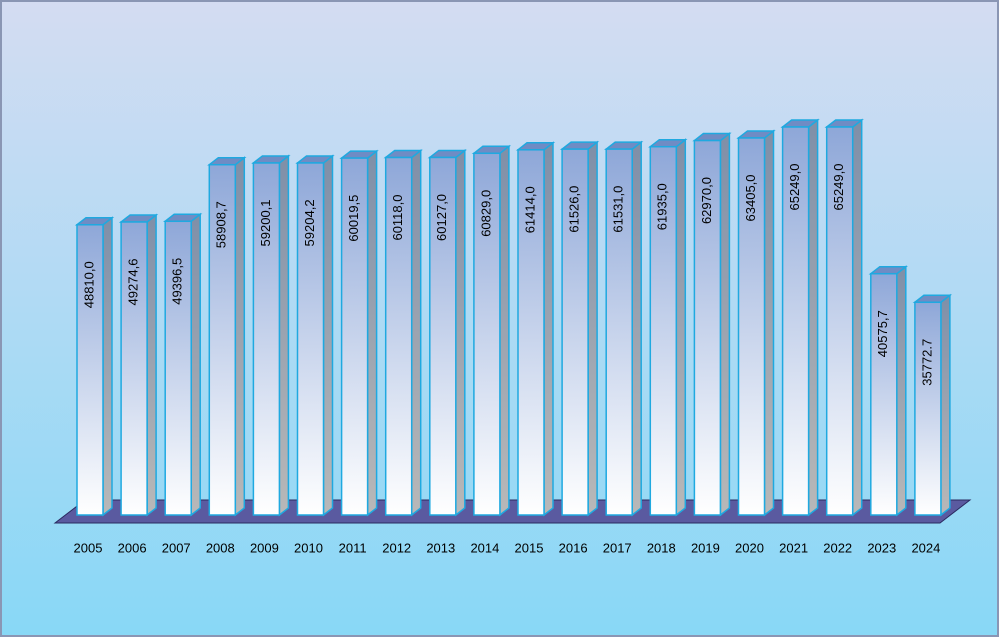  What do you see at coordinates (176, 547) in the screenshot?
I see `x-tick-label: 2007` at bounding box center [176, 547].